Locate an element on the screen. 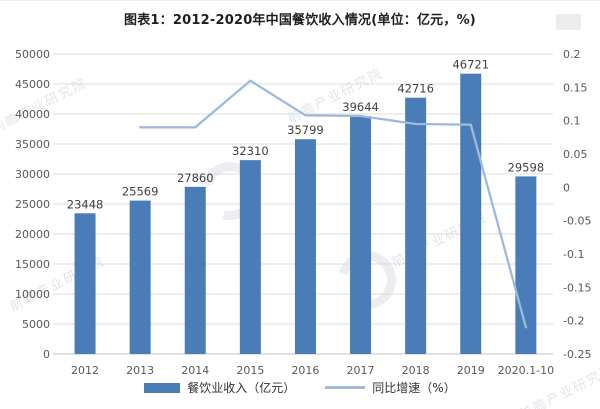 Image resolution: width=600 pixels, height=409 pixels. left-axis-tick-label: 5000 is located at coordinates (36, 324).